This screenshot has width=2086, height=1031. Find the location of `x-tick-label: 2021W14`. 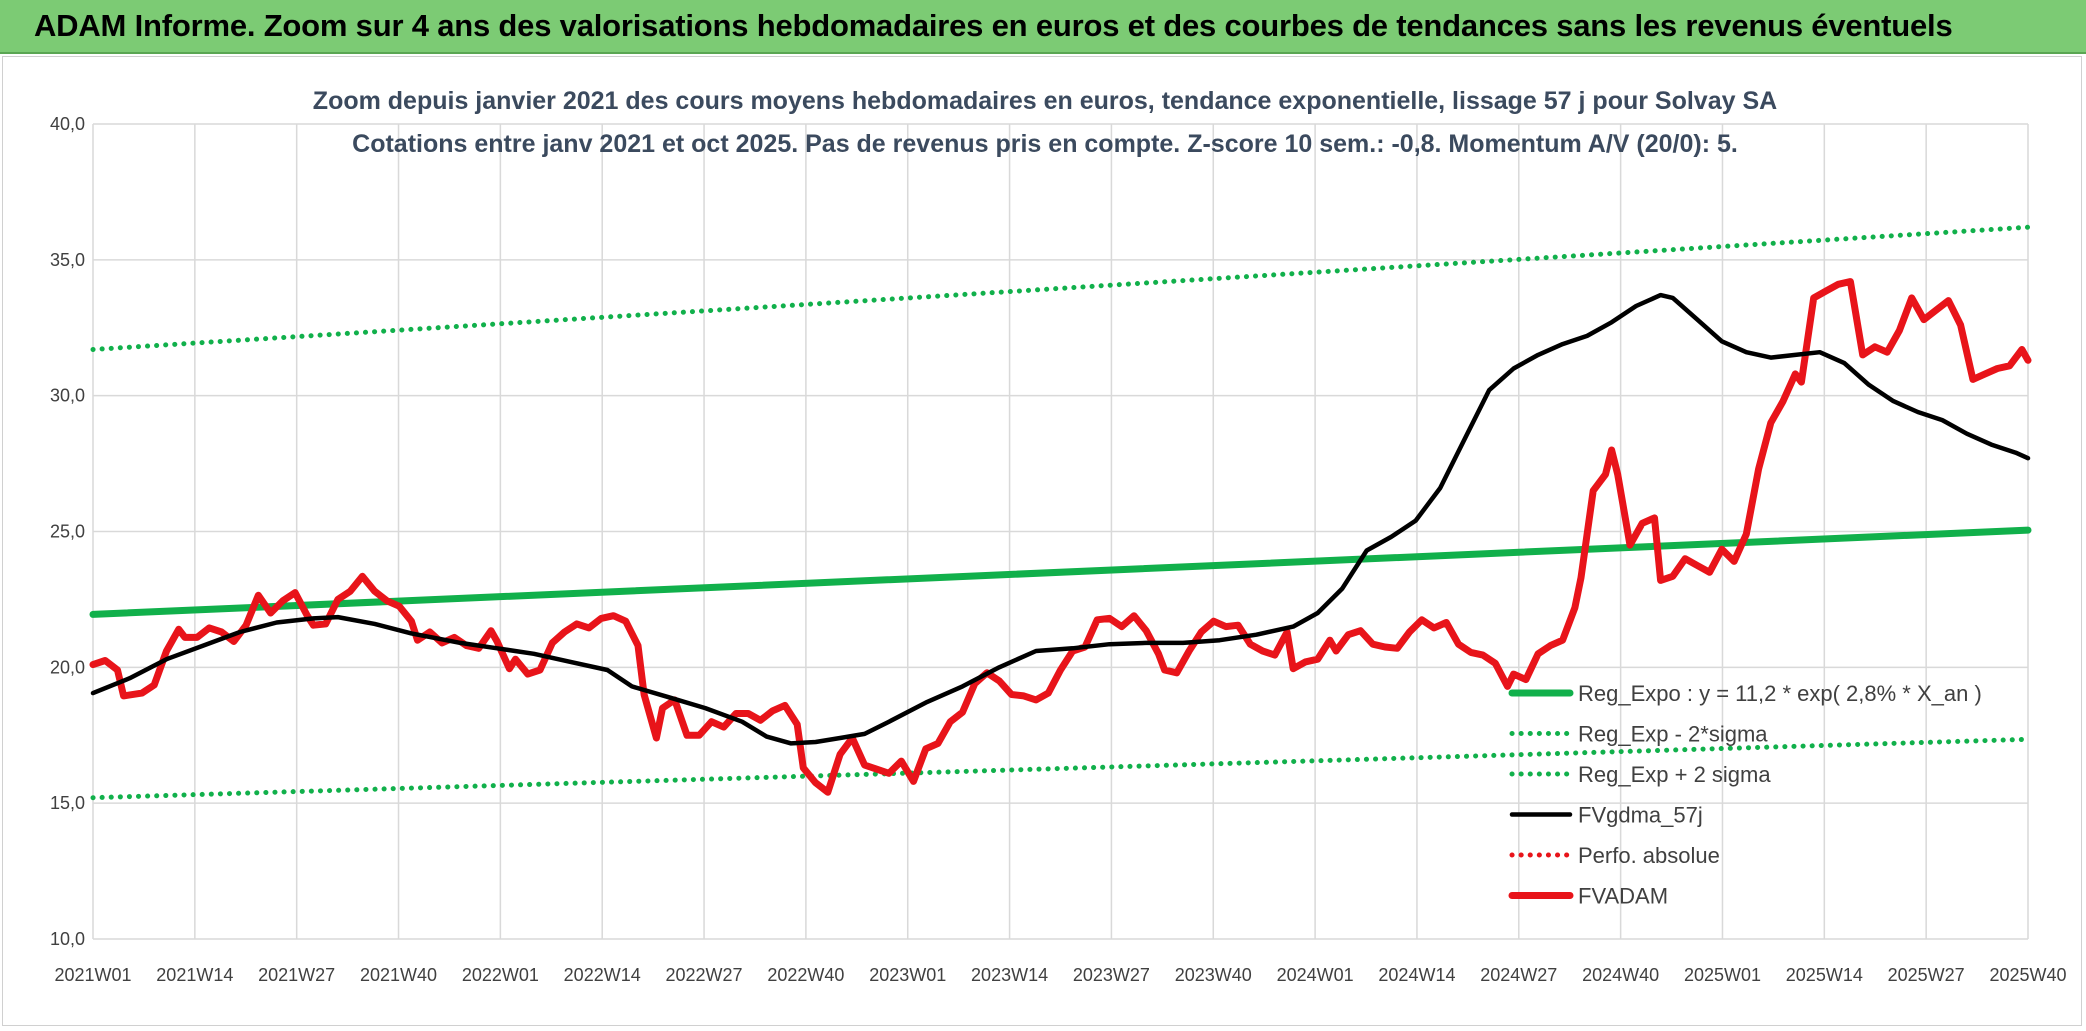

x-tick-label: 2021W14 is located at coordinates (194, 975).